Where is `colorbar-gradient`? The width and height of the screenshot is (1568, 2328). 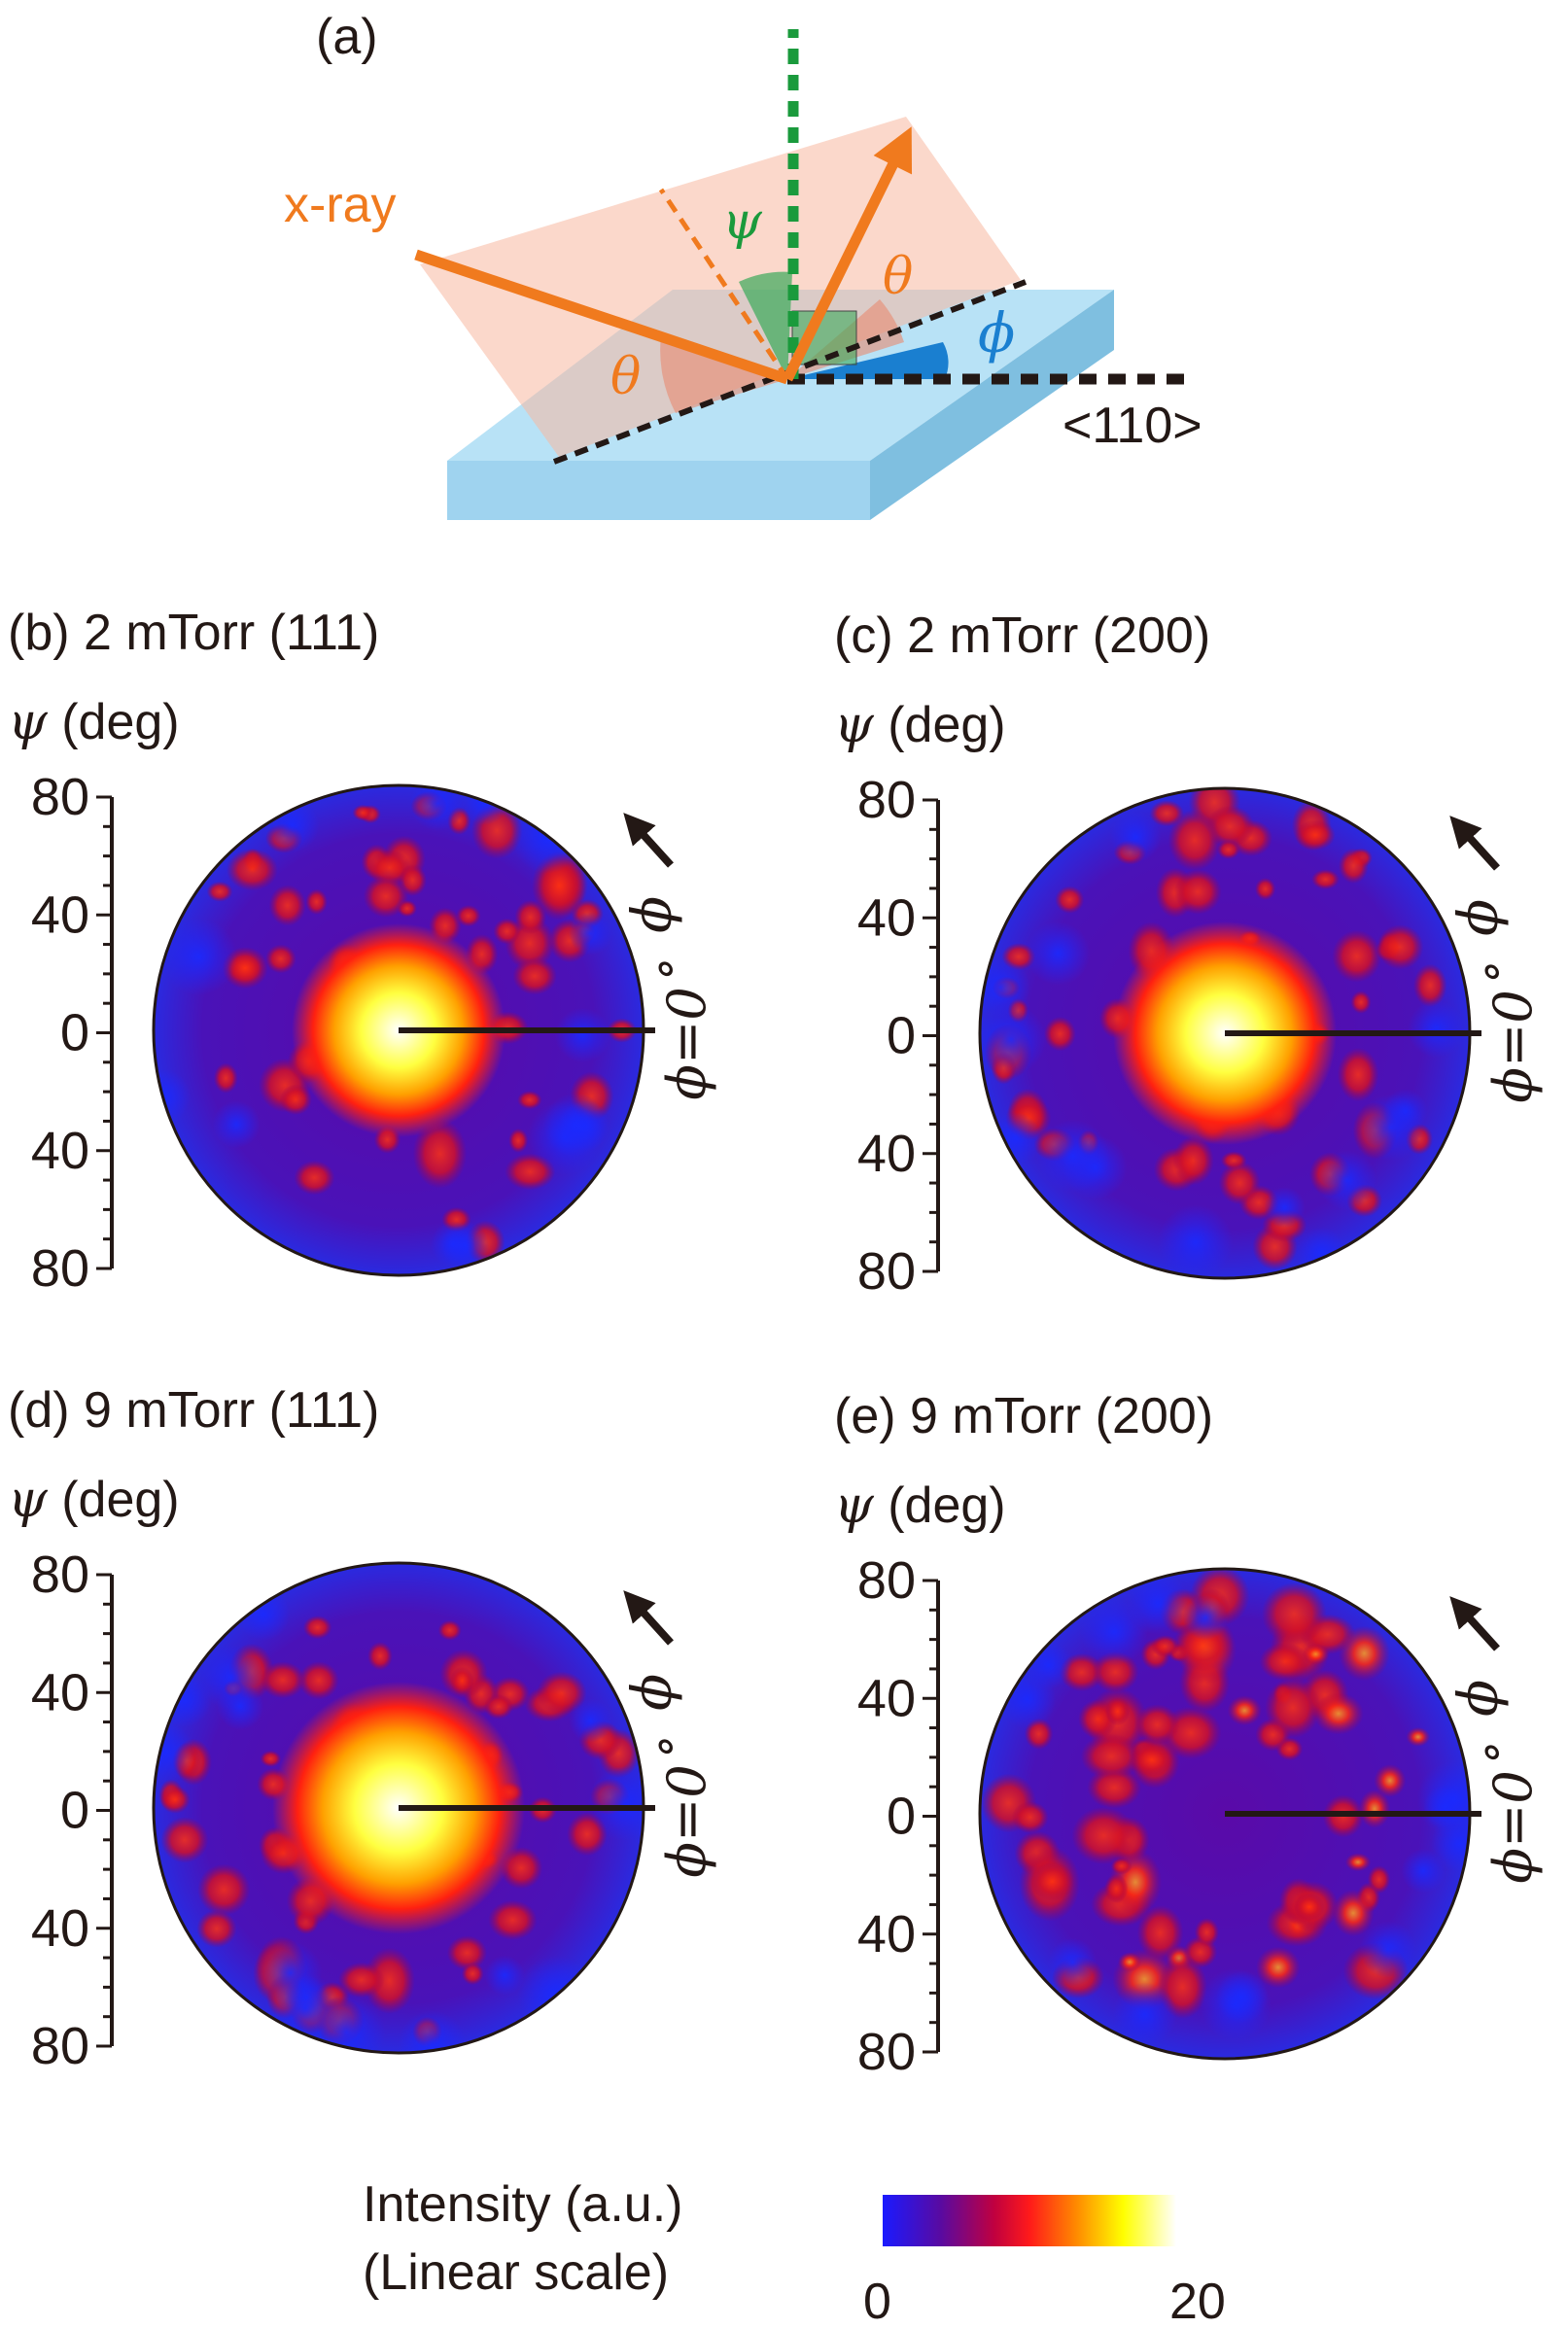
colorbar-gradient is located at coordinates (1029, 2220).